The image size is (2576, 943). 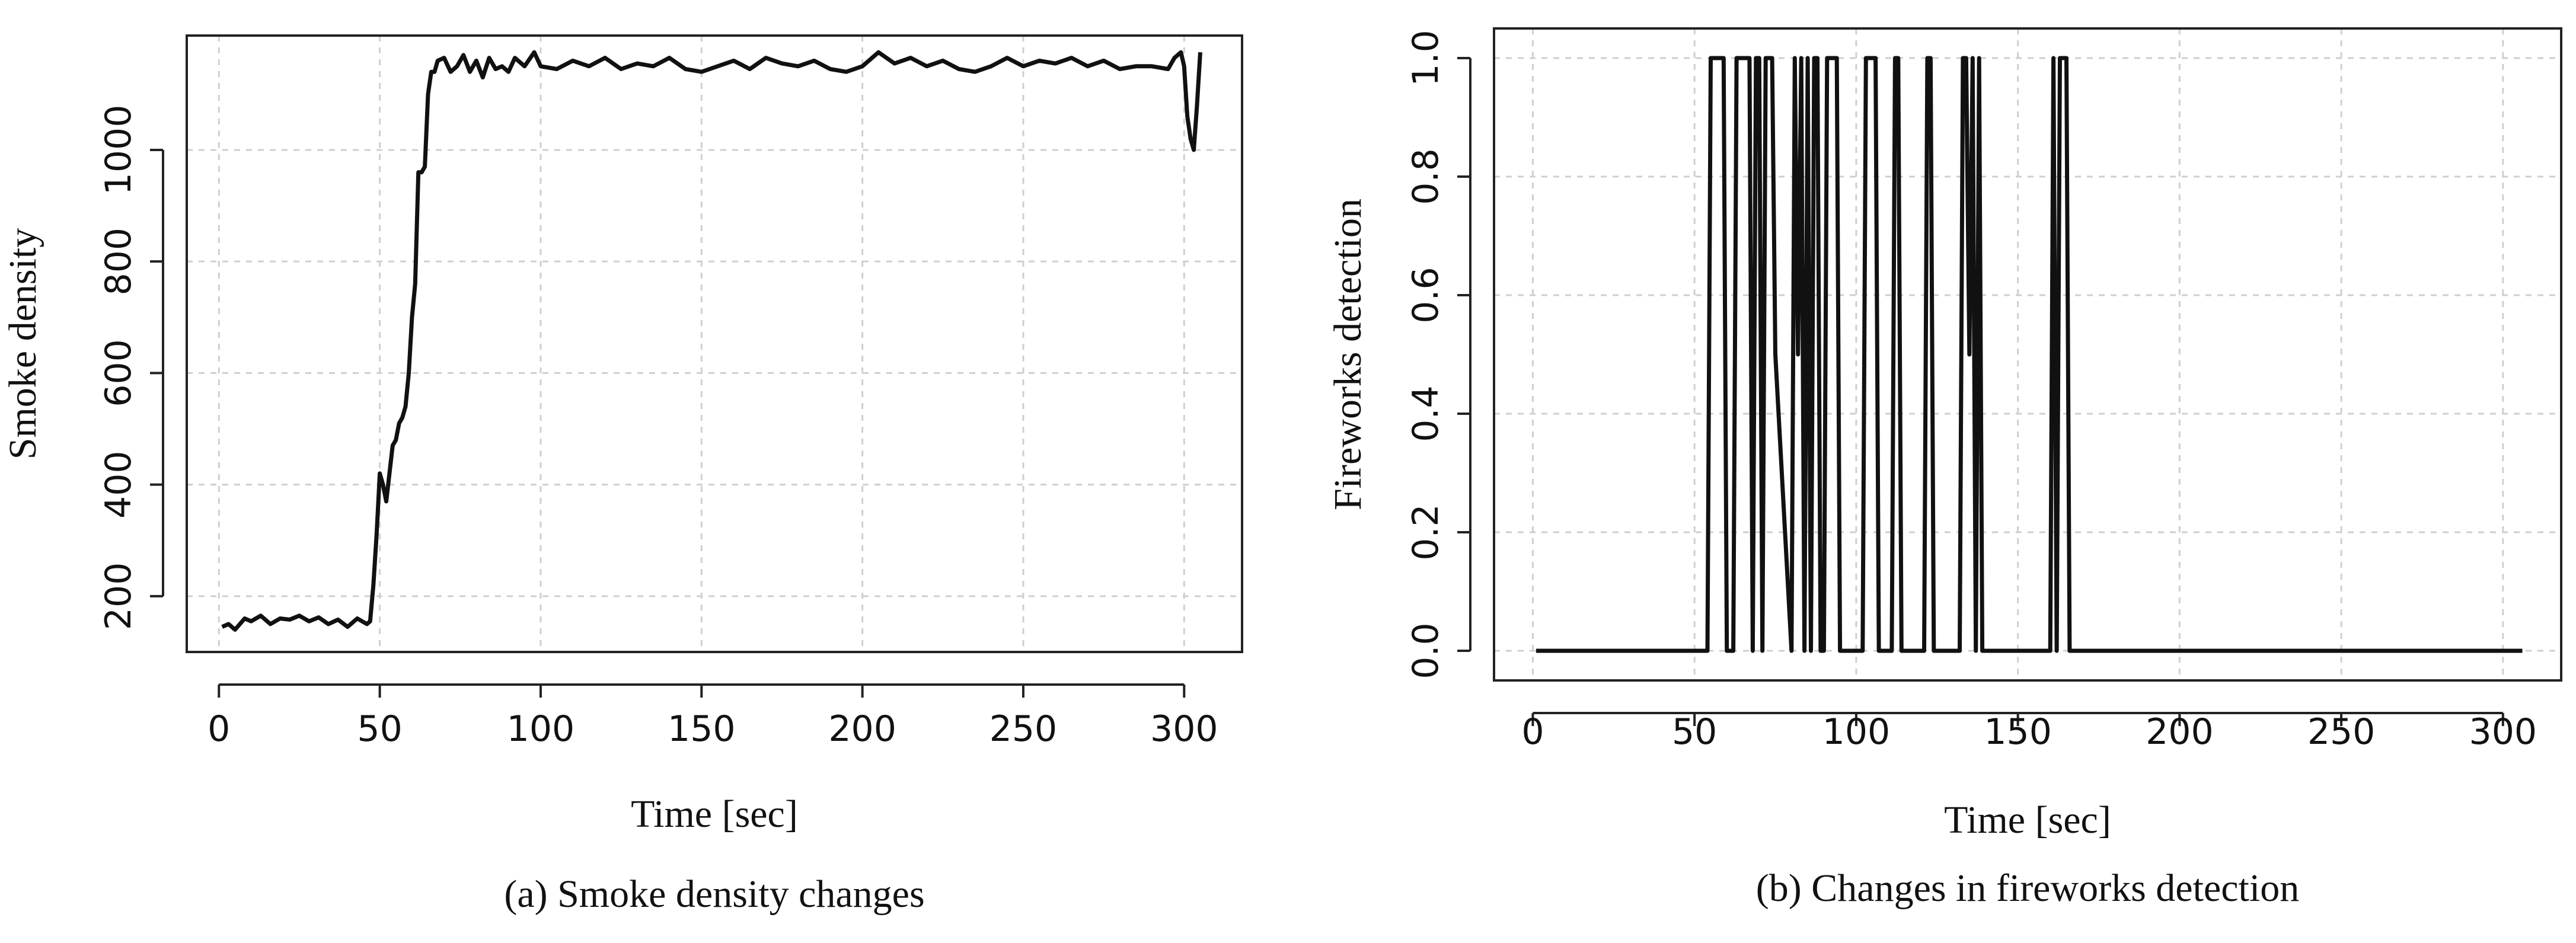 What do you see at coordinates (118, 150) in the screenshot?
I see `y-tick-label: 1000` at bounding box center [118, 150].